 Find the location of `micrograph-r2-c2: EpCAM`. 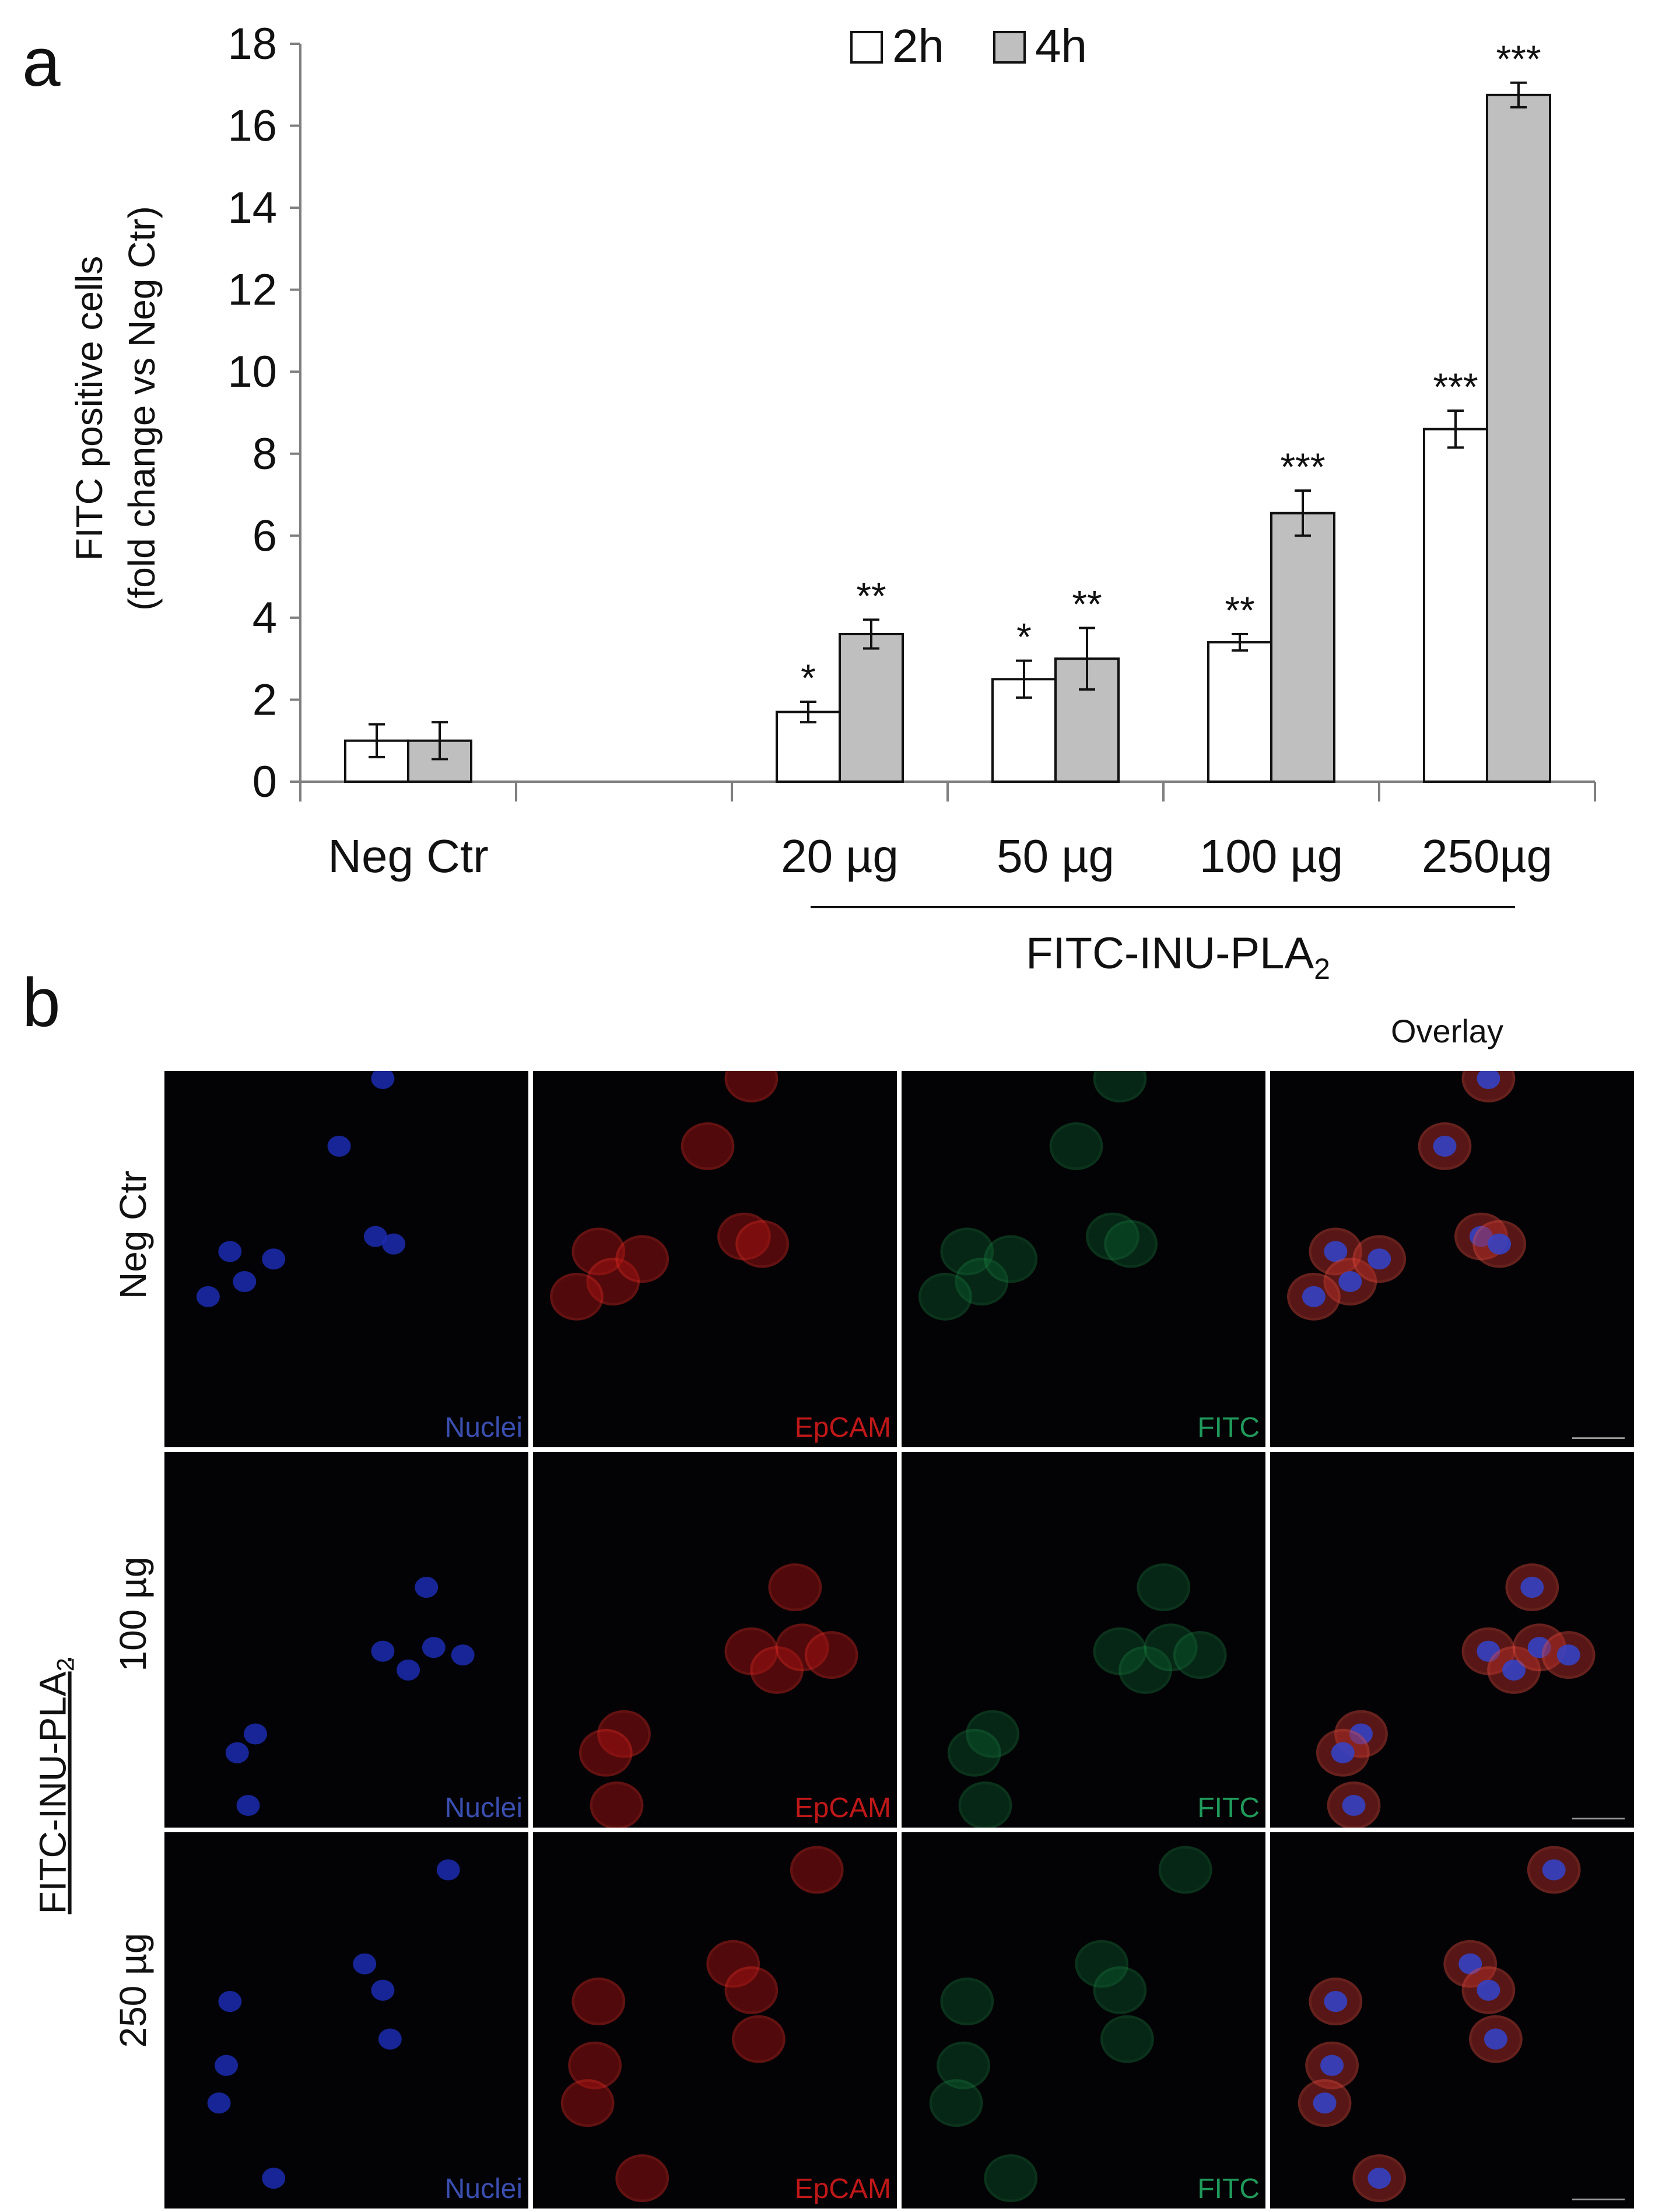

micrograph-r2-c2: EpCAM is located at coordinates (715, 1639).